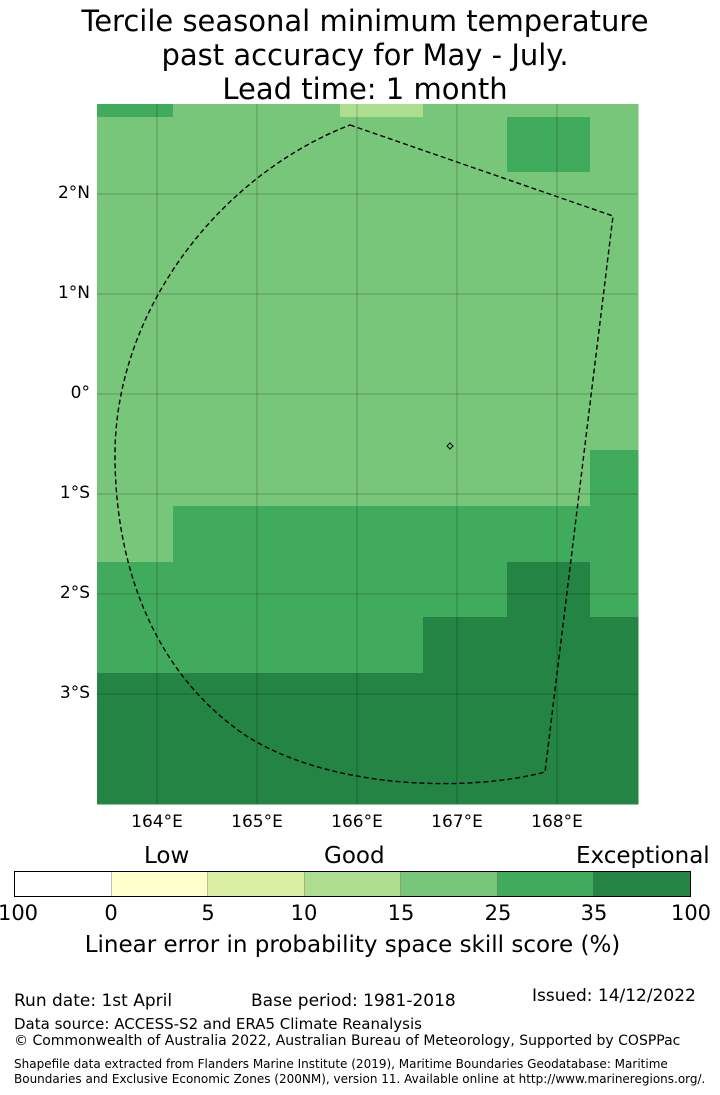 Image resolution: width=720 pixels, height=1095 pixels. Describe the element at coordinates (73, 193) in the screenshot. I see `lat-label: 2°N` at that location.